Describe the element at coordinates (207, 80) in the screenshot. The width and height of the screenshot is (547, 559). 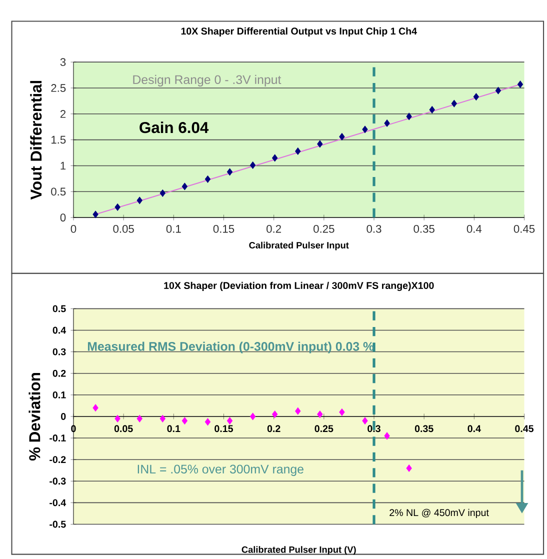
I see `annotation: Design Range 0 - .3V input` at that location.